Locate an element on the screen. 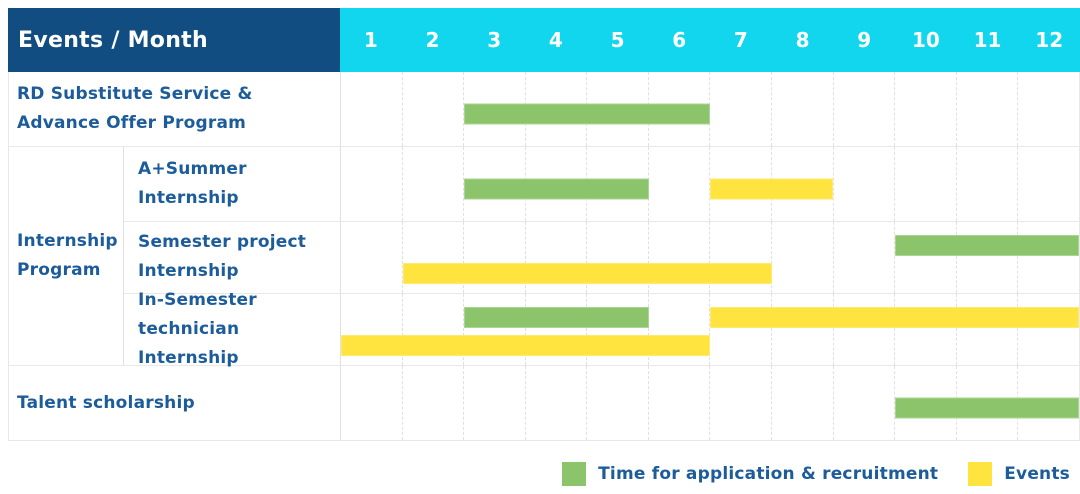  legend-item-application: Time for application & recruitment is located at coordinates (750, 474).